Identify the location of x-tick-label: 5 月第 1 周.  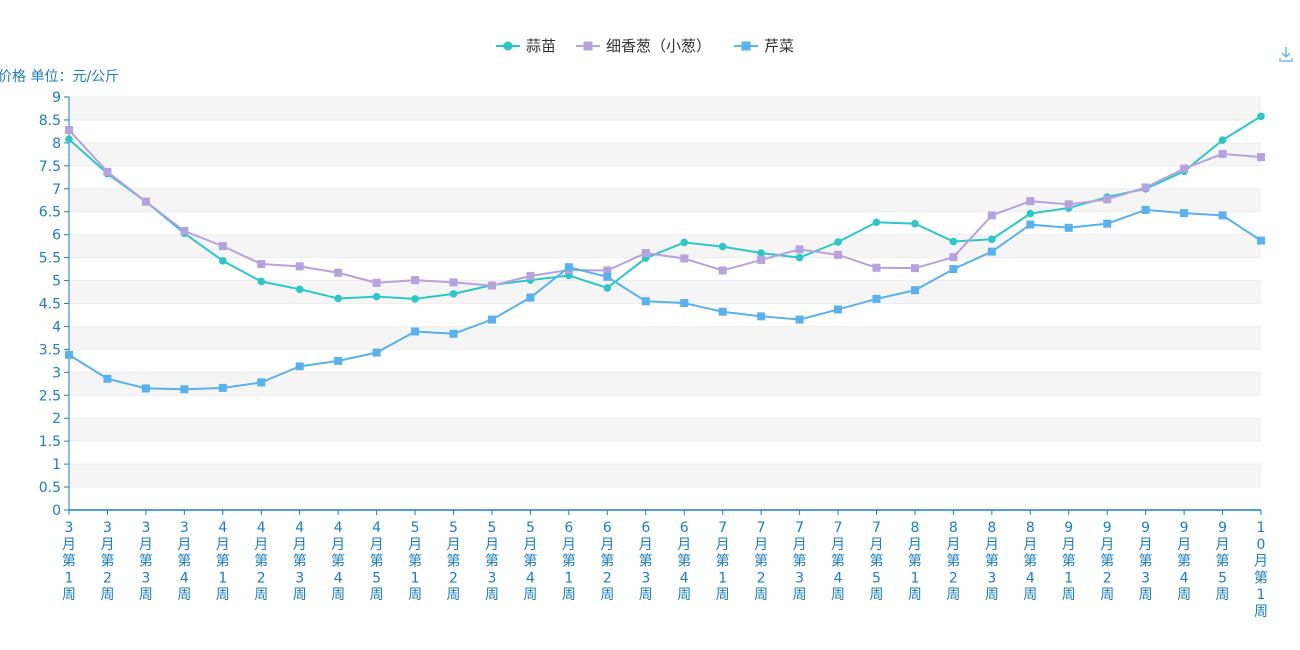
(415, 561).